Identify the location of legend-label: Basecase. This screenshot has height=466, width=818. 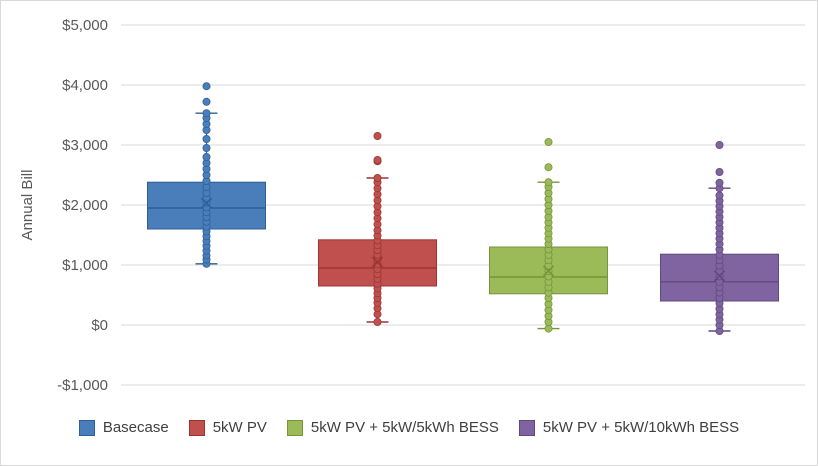
(135, 427).